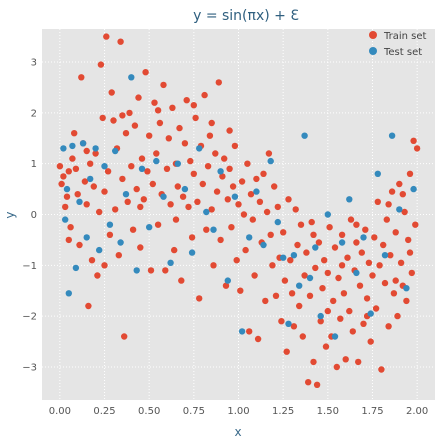  What do you see at coordinates (34, 215) in the screenshot?
I see `y-tick-label: 0` at bounding box center [34, 215].